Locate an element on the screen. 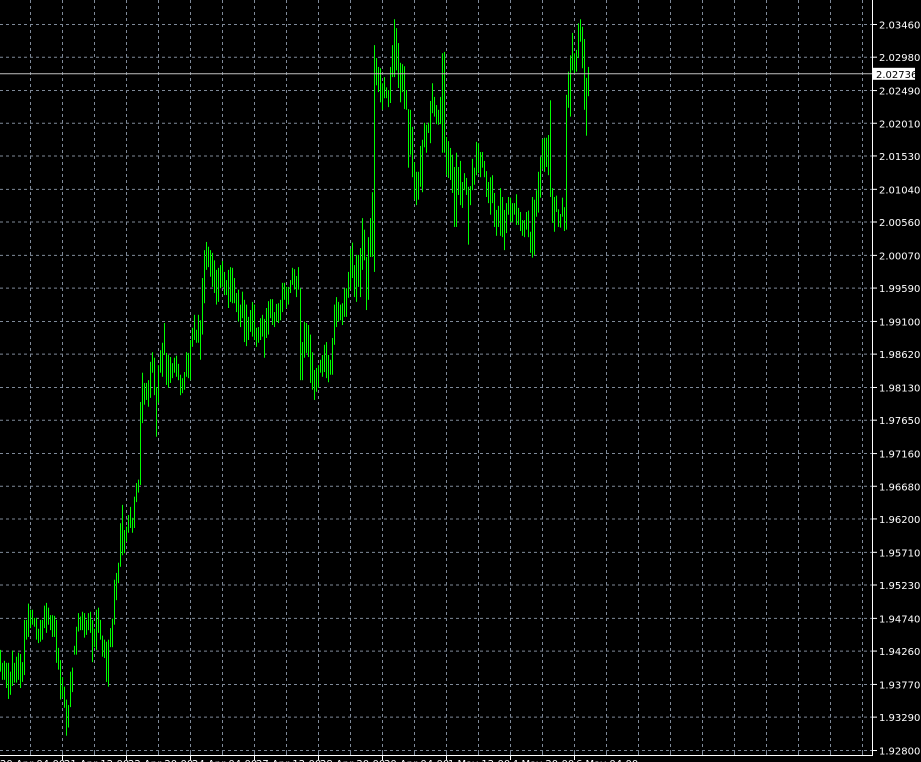 The height and width of the screenshot is (762, 921). current-price-label: 2.02736 is located at coordinates (895, 74).